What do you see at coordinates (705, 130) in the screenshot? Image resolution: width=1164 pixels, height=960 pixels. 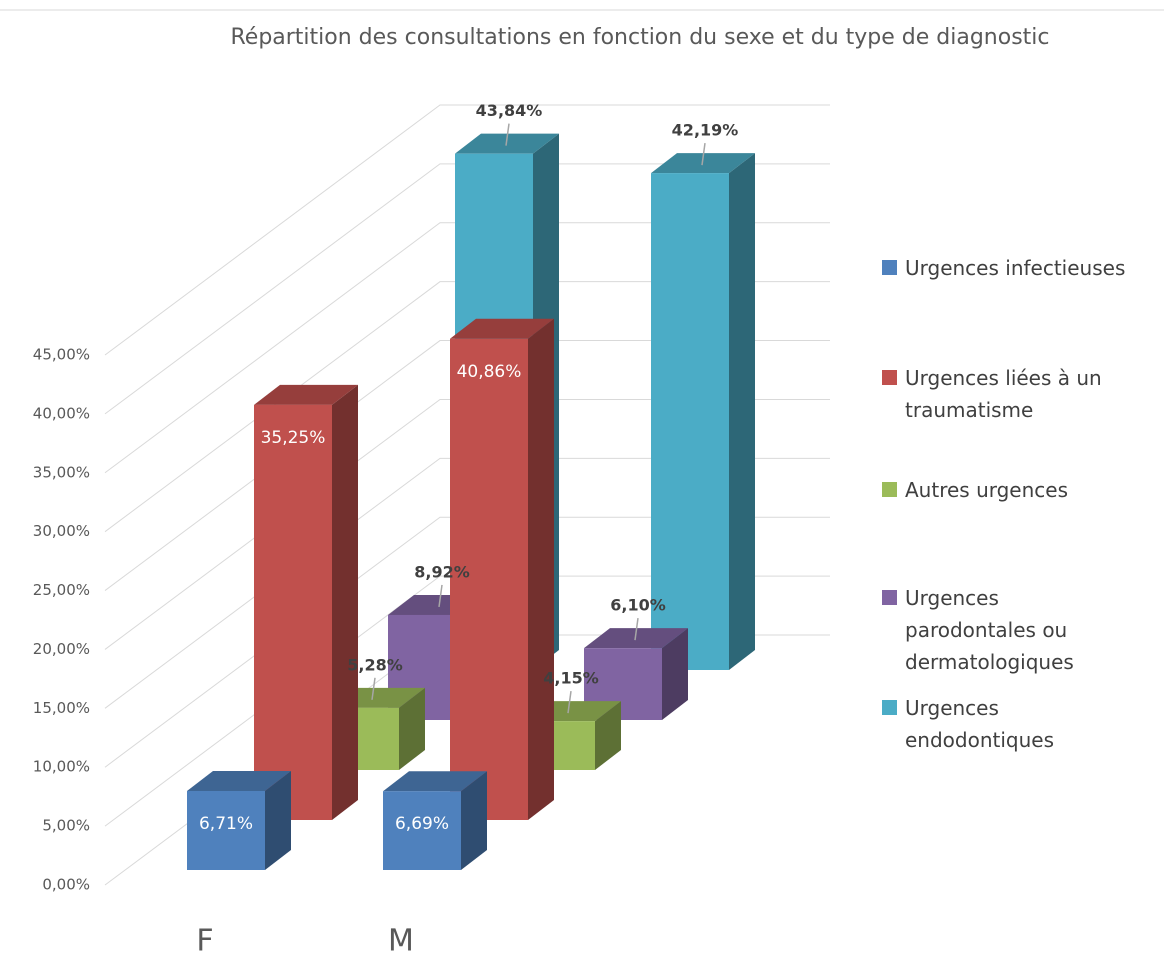 I see `data-label: 42,19%` at bounding box center [705, 130].